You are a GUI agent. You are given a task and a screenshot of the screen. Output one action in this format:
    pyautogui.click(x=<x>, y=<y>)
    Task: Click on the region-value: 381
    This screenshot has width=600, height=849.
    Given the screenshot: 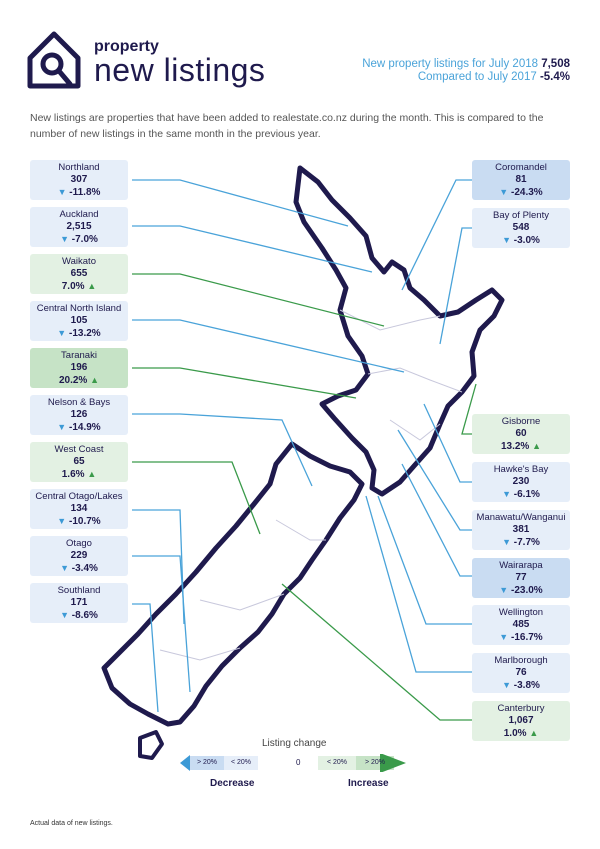 What is the action you would take?
    pyautogui.click(x=521, y=529)
    